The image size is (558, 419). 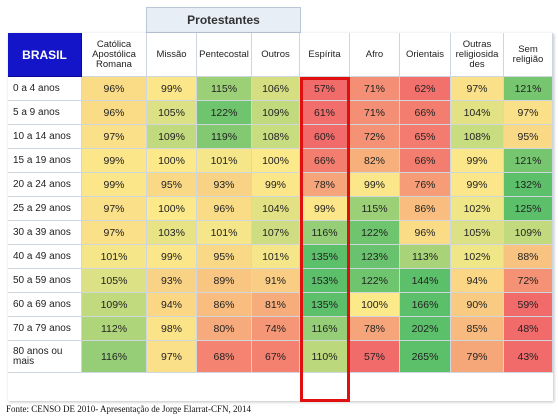 What do you see at coordinates (528, 329) in the screenshot?
I see `value-cell: 48%` at bounding box center [528, 329].